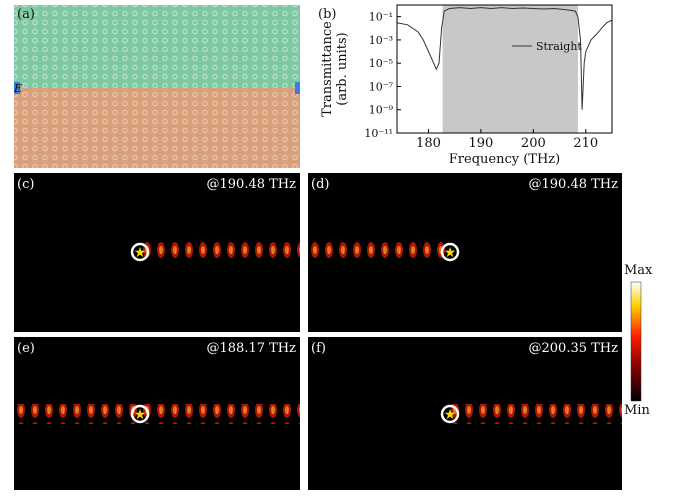 Image resolution: width=678 pixels, height=497 pixels. What do you see at coordinates (157, 127) in the screenshot?
I see `lattice-bottom` at bounding box center [157, 127].